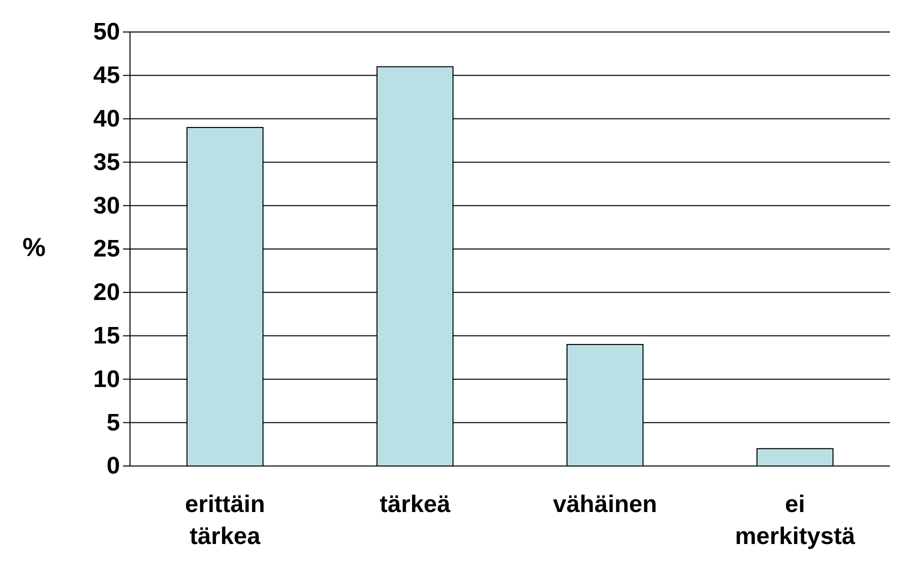 This screenshot has height=570, width=906. What do you see at coordinates (106, 206) in the screenshot?
I see `y-tick-label: 30` at bounding box center [106, 206].